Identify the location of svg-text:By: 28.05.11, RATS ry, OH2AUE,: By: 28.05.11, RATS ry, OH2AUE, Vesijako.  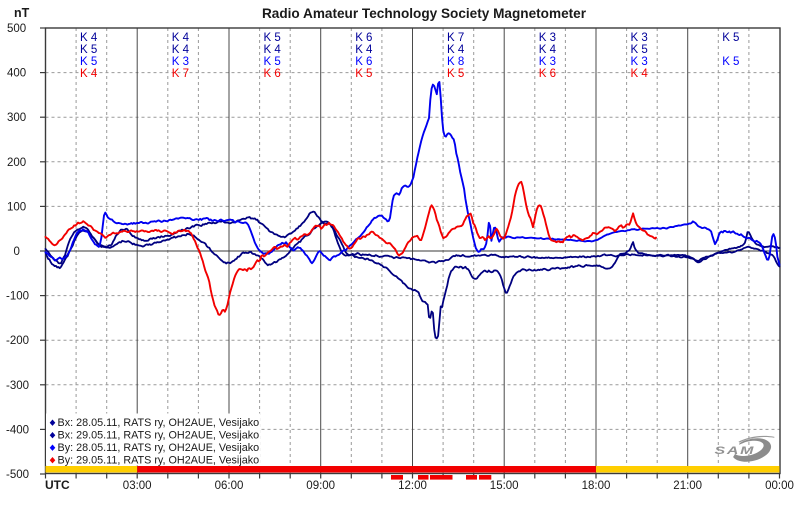
(159, 448).